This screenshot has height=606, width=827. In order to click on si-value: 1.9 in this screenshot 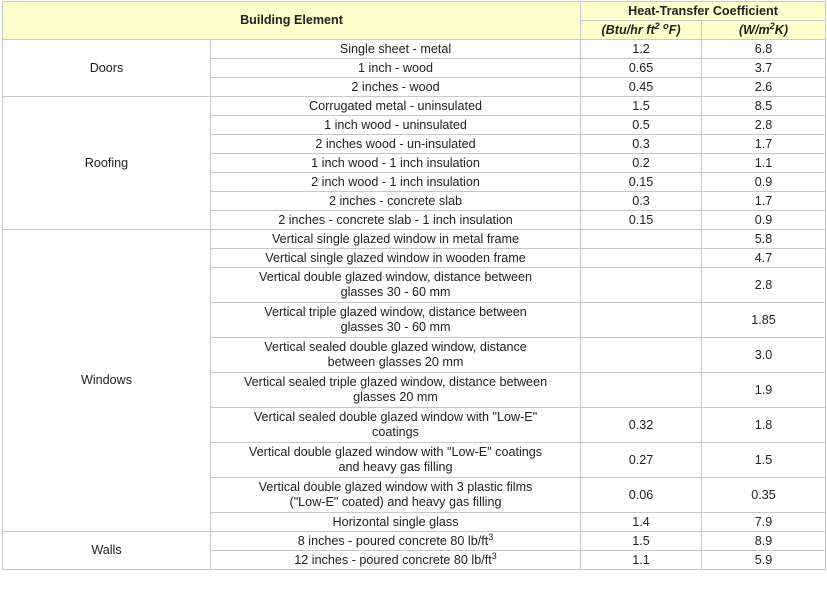, I will do `click(764, 390)`.